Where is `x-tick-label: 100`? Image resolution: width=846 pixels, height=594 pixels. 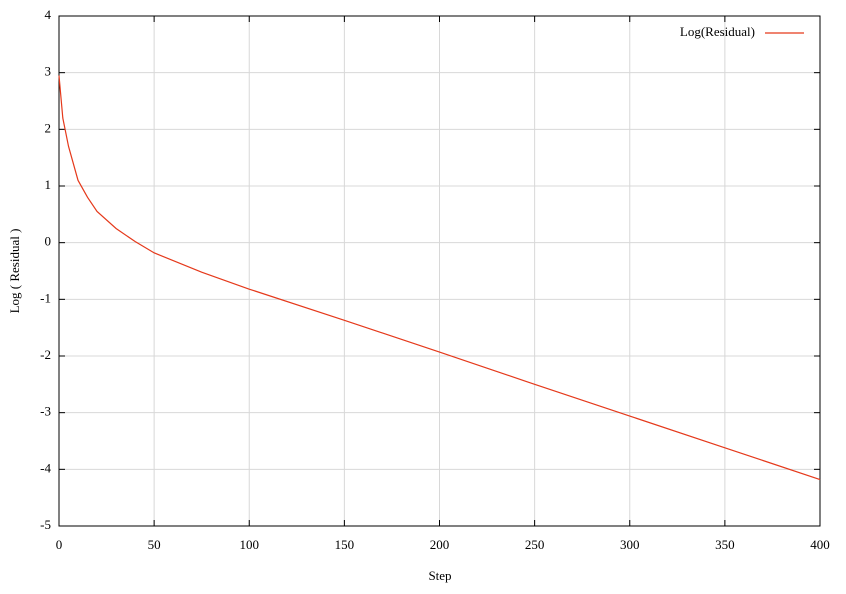 x-tick-label: 100 is located at coordinates (250, 544).